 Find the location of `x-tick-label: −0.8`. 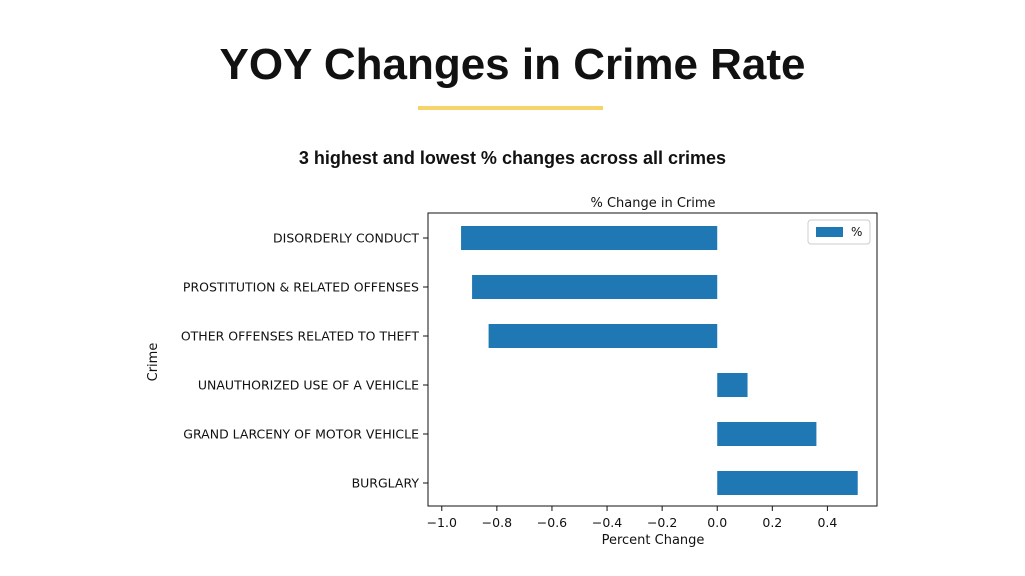

x-tick-label: −0.8 is located at coordinates (497, 522).